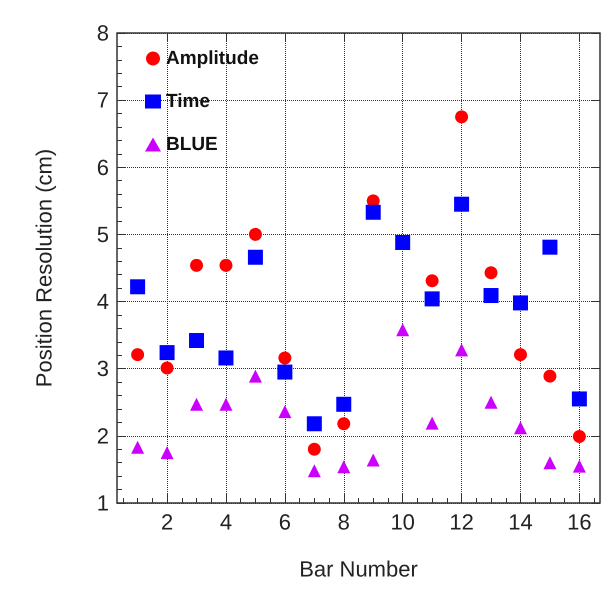 The width and height of the screenshot is (611, 594). Describe the element at coordinates (44, 268) in the screenshot. I see `y-axis-title: Position Resolution (cm)` at that location.